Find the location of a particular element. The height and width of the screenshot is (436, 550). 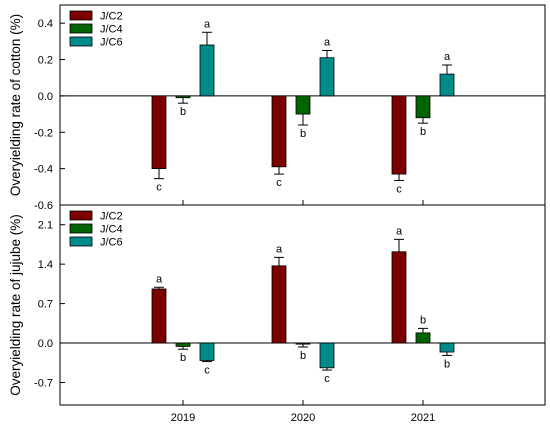

y-axis-title: Overyielding rate of jujube (%) is located at coordinates (15, 305).